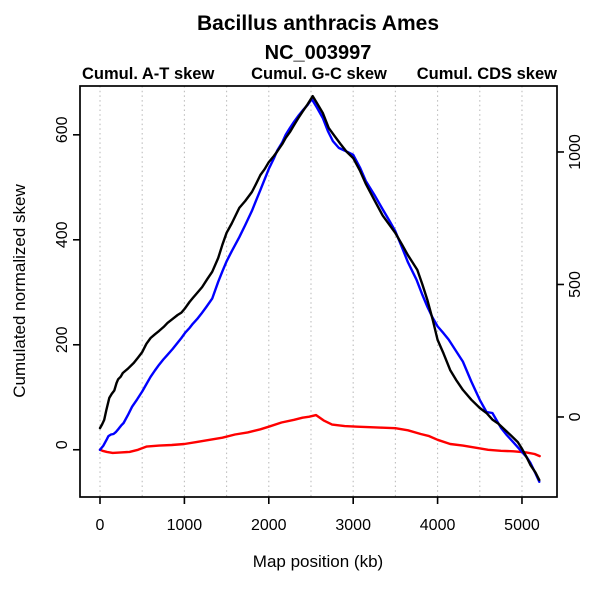 This screenshot has width=600, height=600. Describe the element at coordinates (62, 444) in the screenshot. I see `y-left-tick-label: 0` at that location.